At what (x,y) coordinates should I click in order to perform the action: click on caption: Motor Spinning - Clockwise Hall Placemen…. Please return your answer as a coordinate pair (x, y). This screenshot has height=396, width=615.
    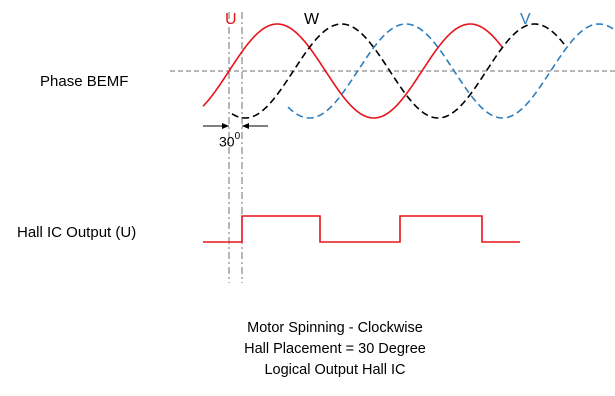
    Looking at the image, I should click on (335, 349).